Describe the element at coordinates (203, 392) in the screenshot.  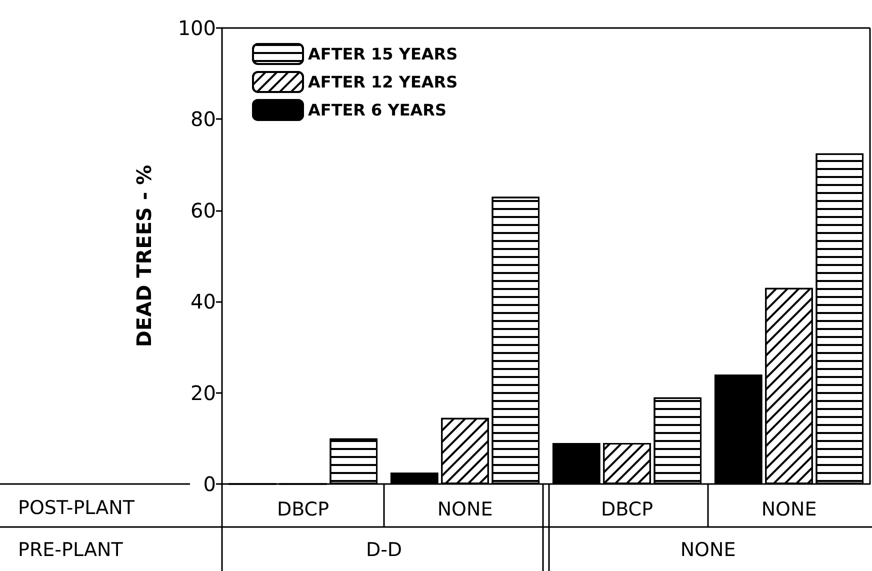
I see `y-tick-label: 20` at that location.